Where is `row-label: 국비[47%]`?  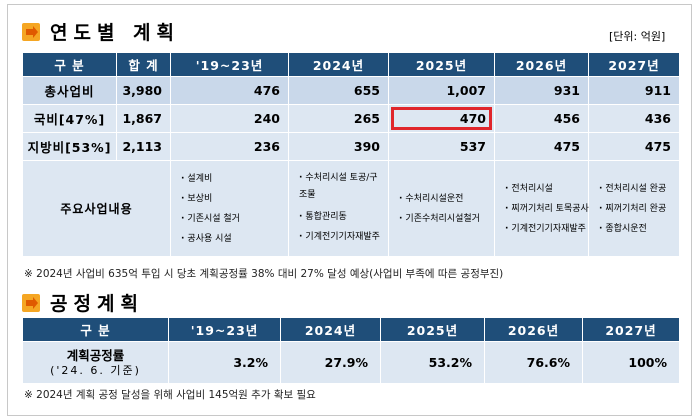 row-label: 국비[47%] is located at coordinates (69, 118).